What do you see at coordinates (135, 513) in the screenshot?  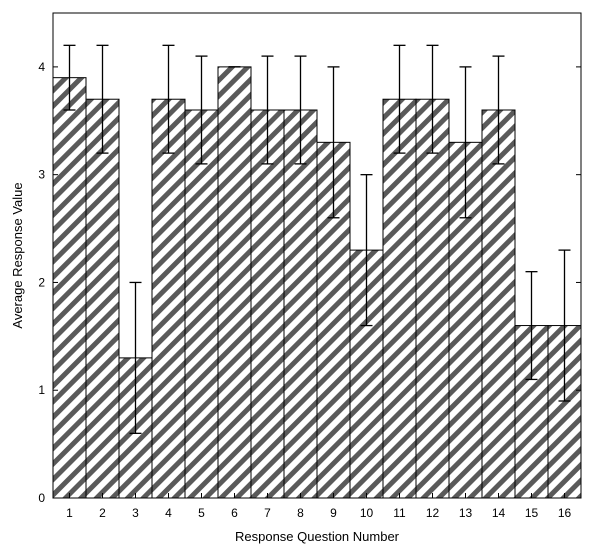 I see `x-tick-label: 3` at bounding box center [135, 513].